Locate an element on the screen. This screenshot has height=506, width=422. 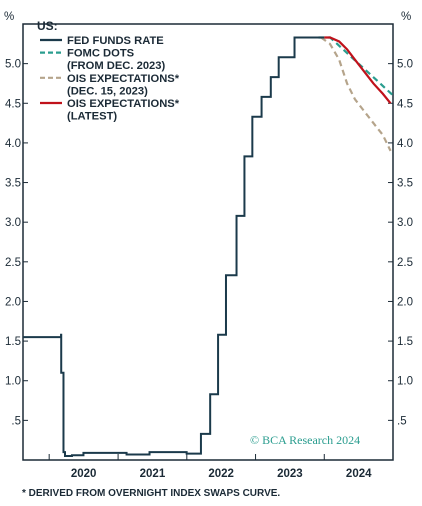
y-tick-label-left: .5 is located at coordinates (16, 421).